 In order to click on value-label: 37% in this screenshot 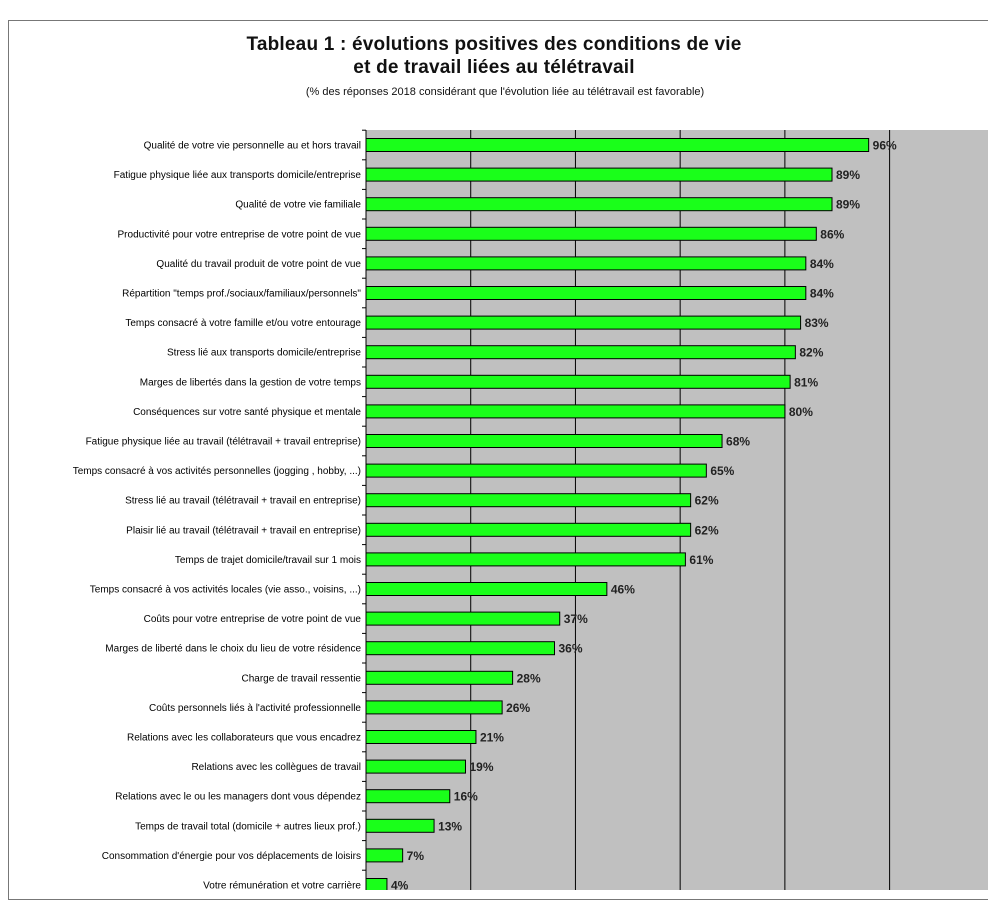, I will do `click(576, 619)`.